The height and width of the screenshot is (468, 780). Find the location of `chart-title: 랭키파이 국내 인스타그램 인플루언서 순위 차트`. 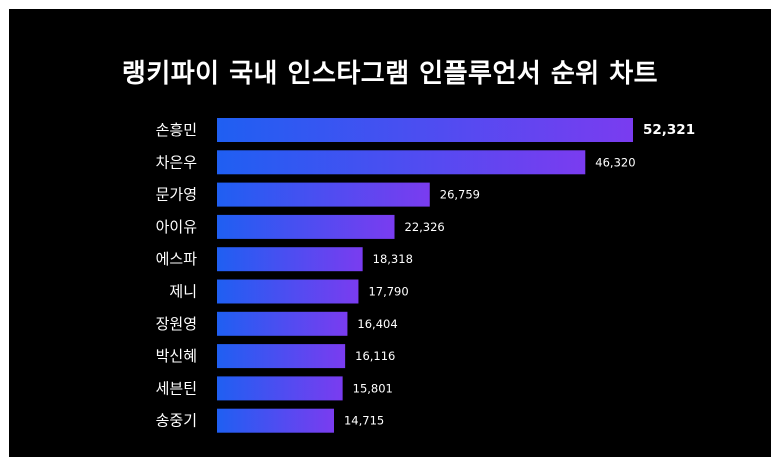

chart-title: 랭키파이 국내 인스타그램 인플루언서 순위 차트 is located at coordinates (390, 74).